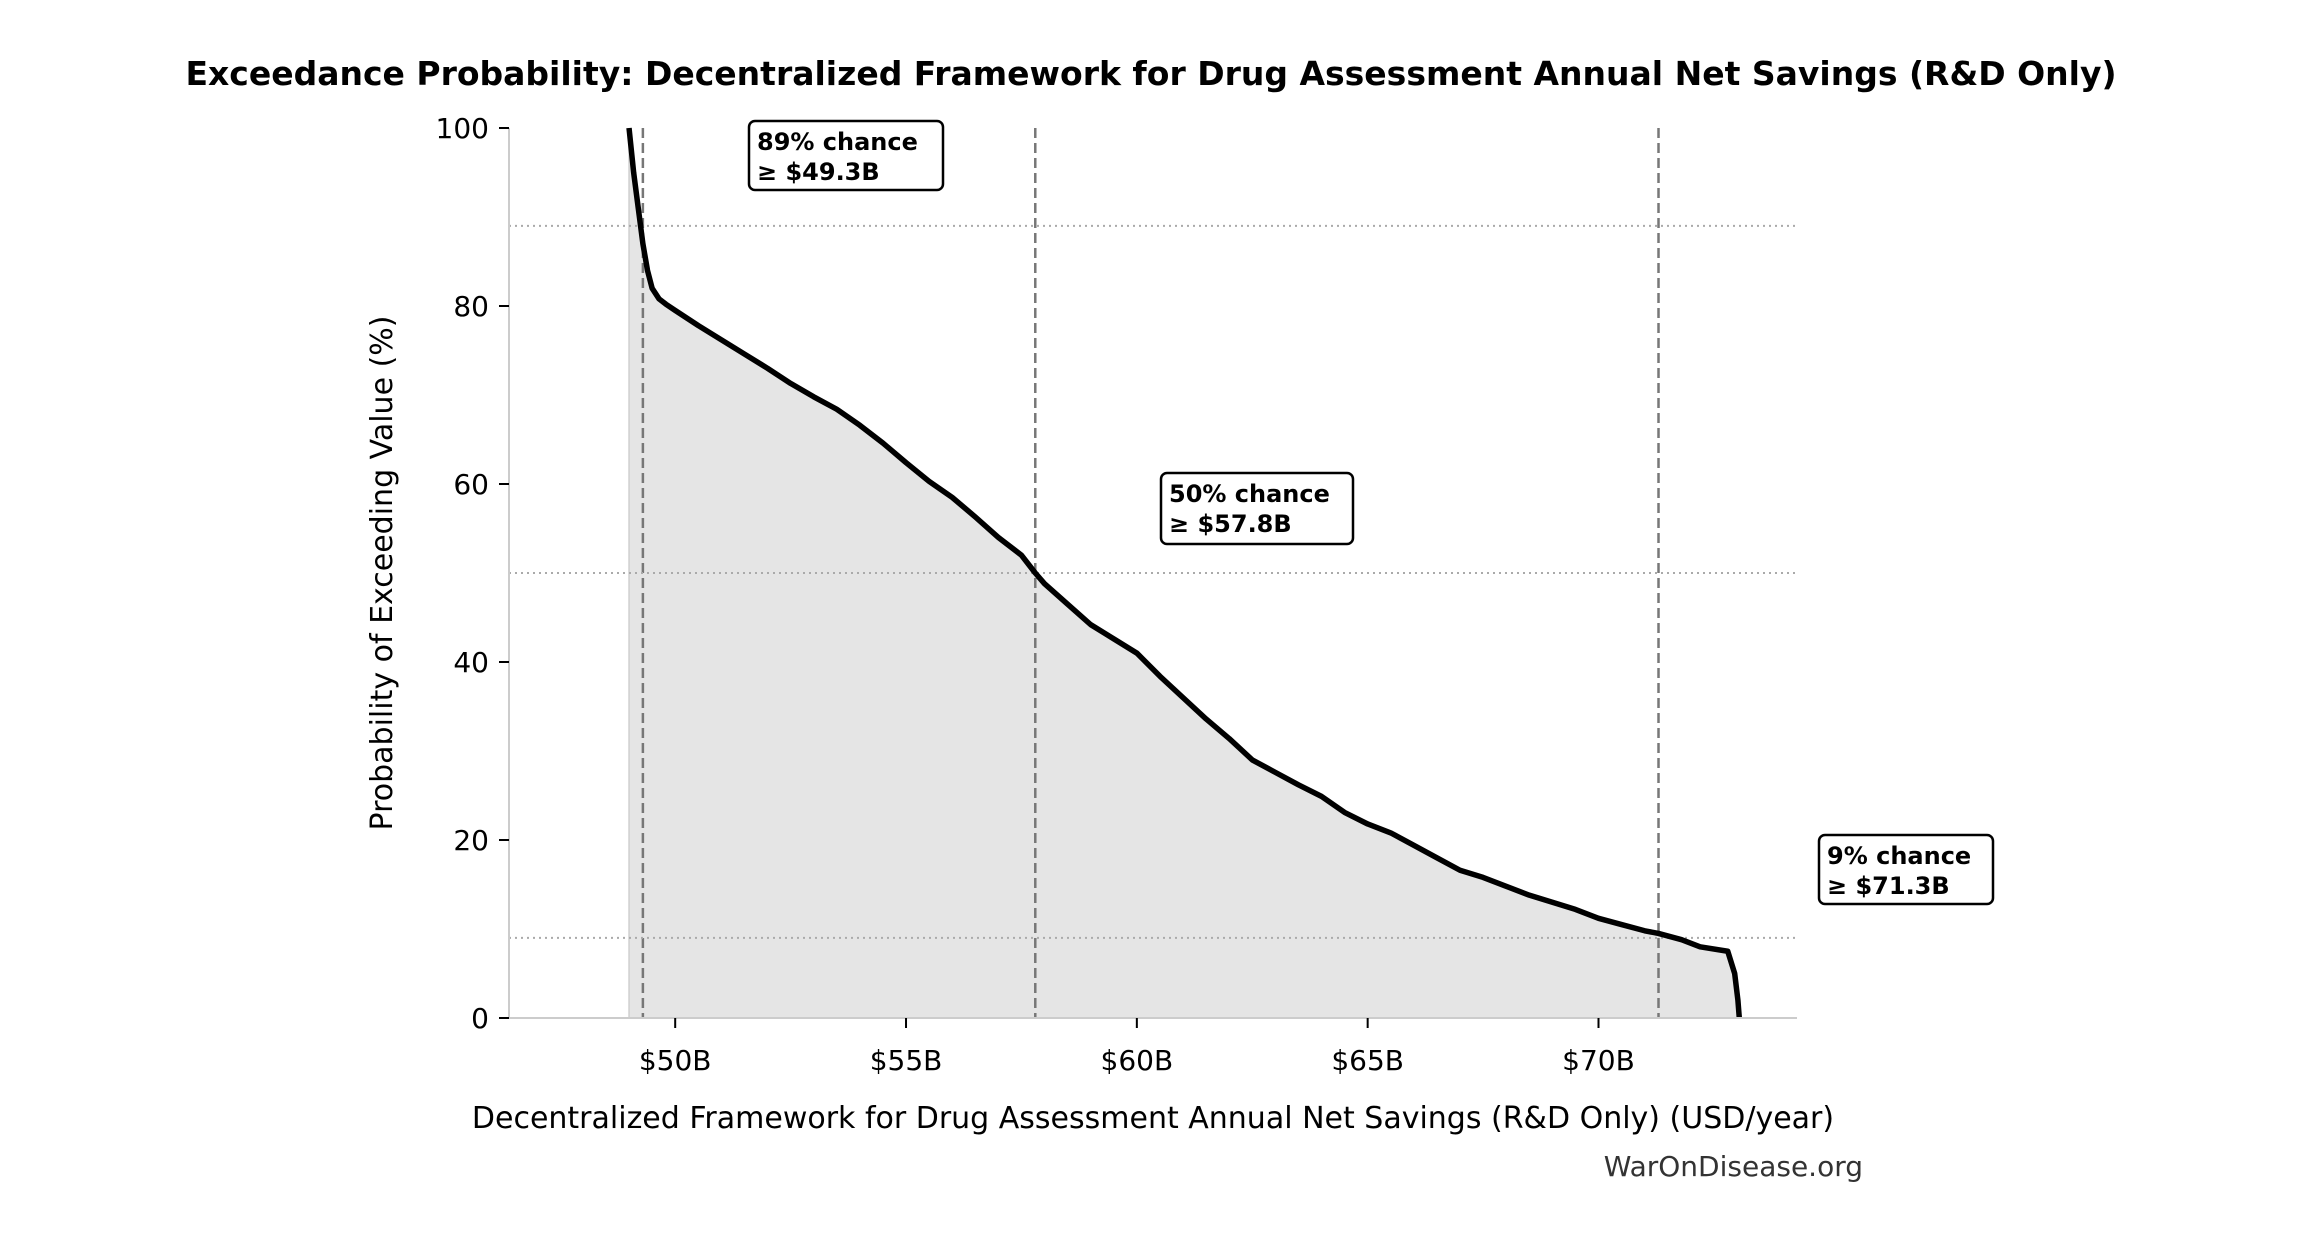 This screenshot has height=1234, width=2302. Describe the element at coordinates (1888, 886) in the screenshot. I see `annotation-value: ≥ $71.3B` at that location.